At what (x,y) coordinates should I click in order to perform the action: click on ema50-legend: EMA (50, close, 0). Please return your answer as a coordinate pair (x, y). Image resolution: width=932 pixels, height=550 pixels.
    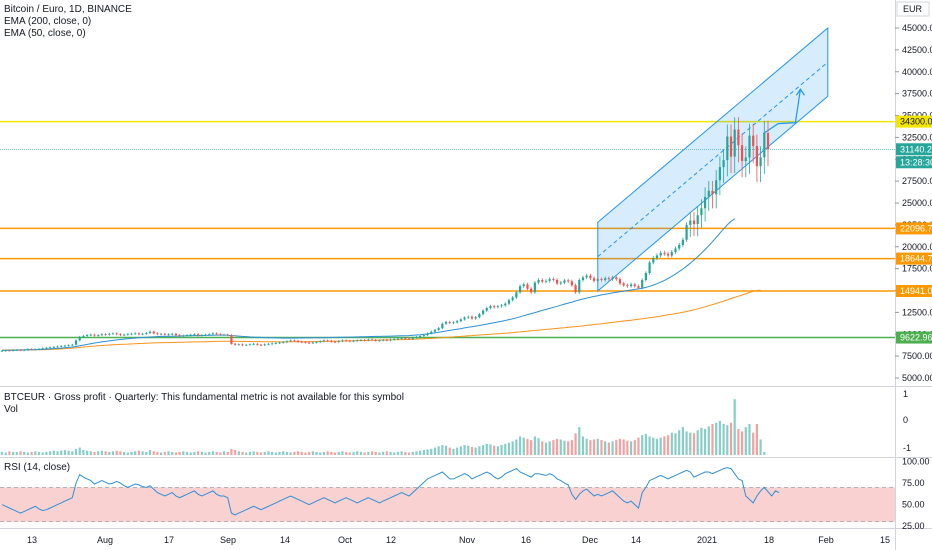
    Looking at the image, I should click on (45, 33).